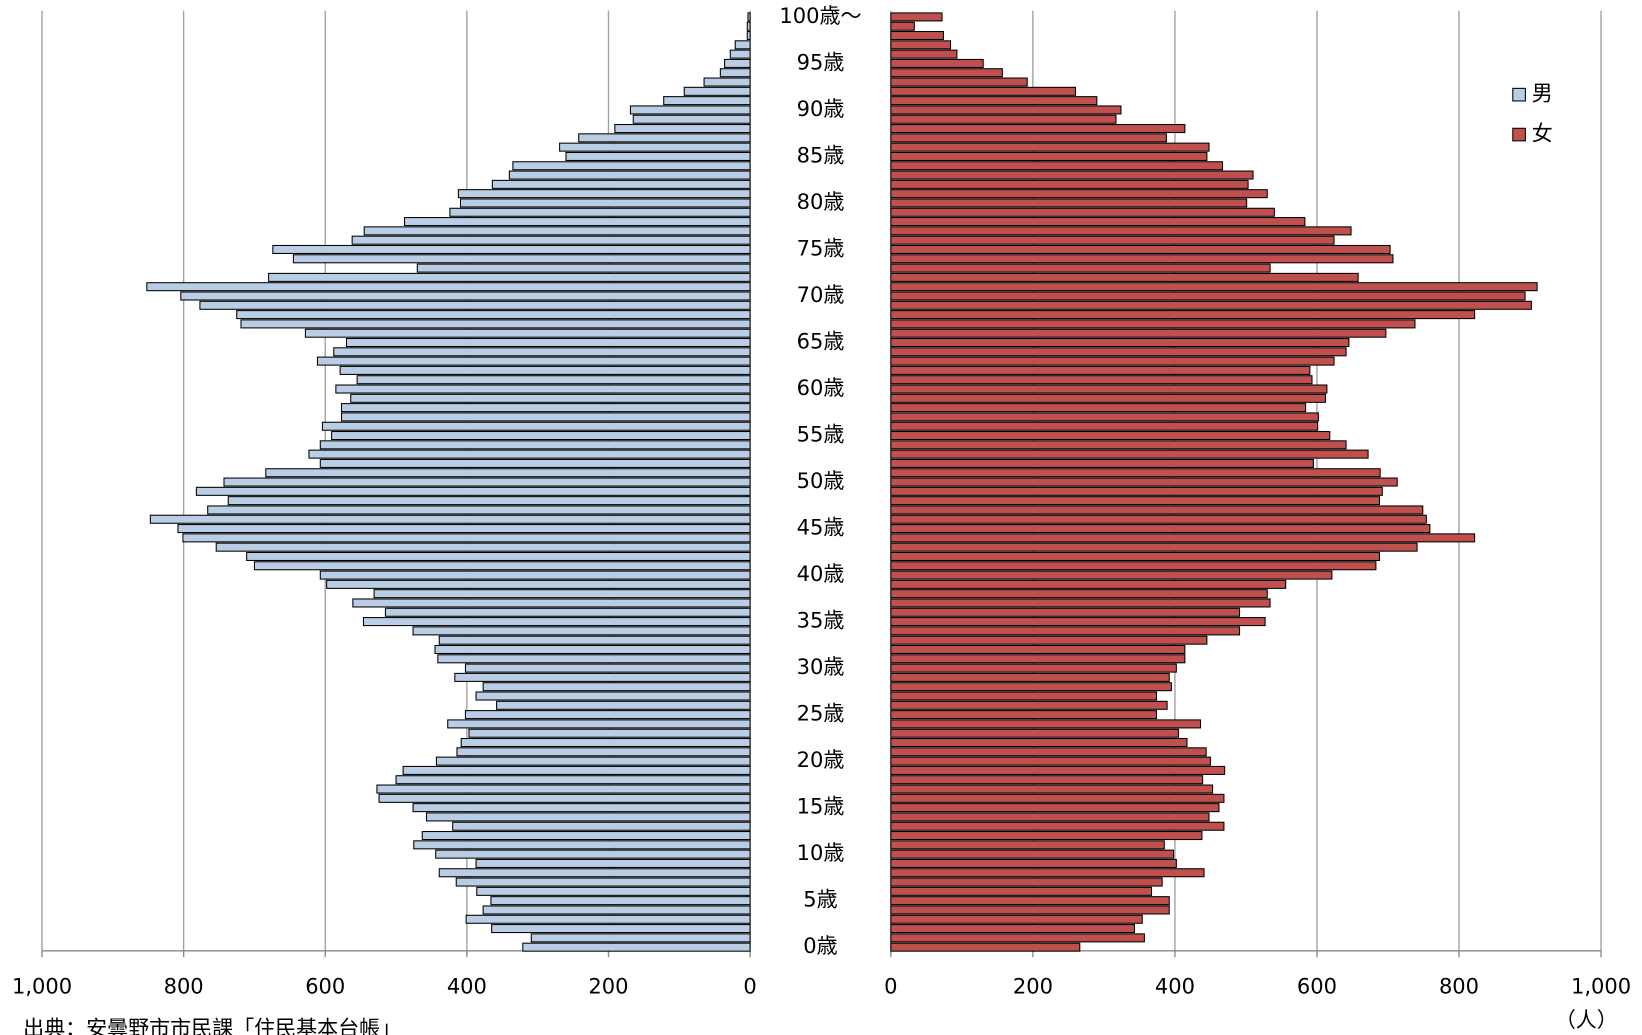  I want to click on age-label: 35歳, so click(821, 620).